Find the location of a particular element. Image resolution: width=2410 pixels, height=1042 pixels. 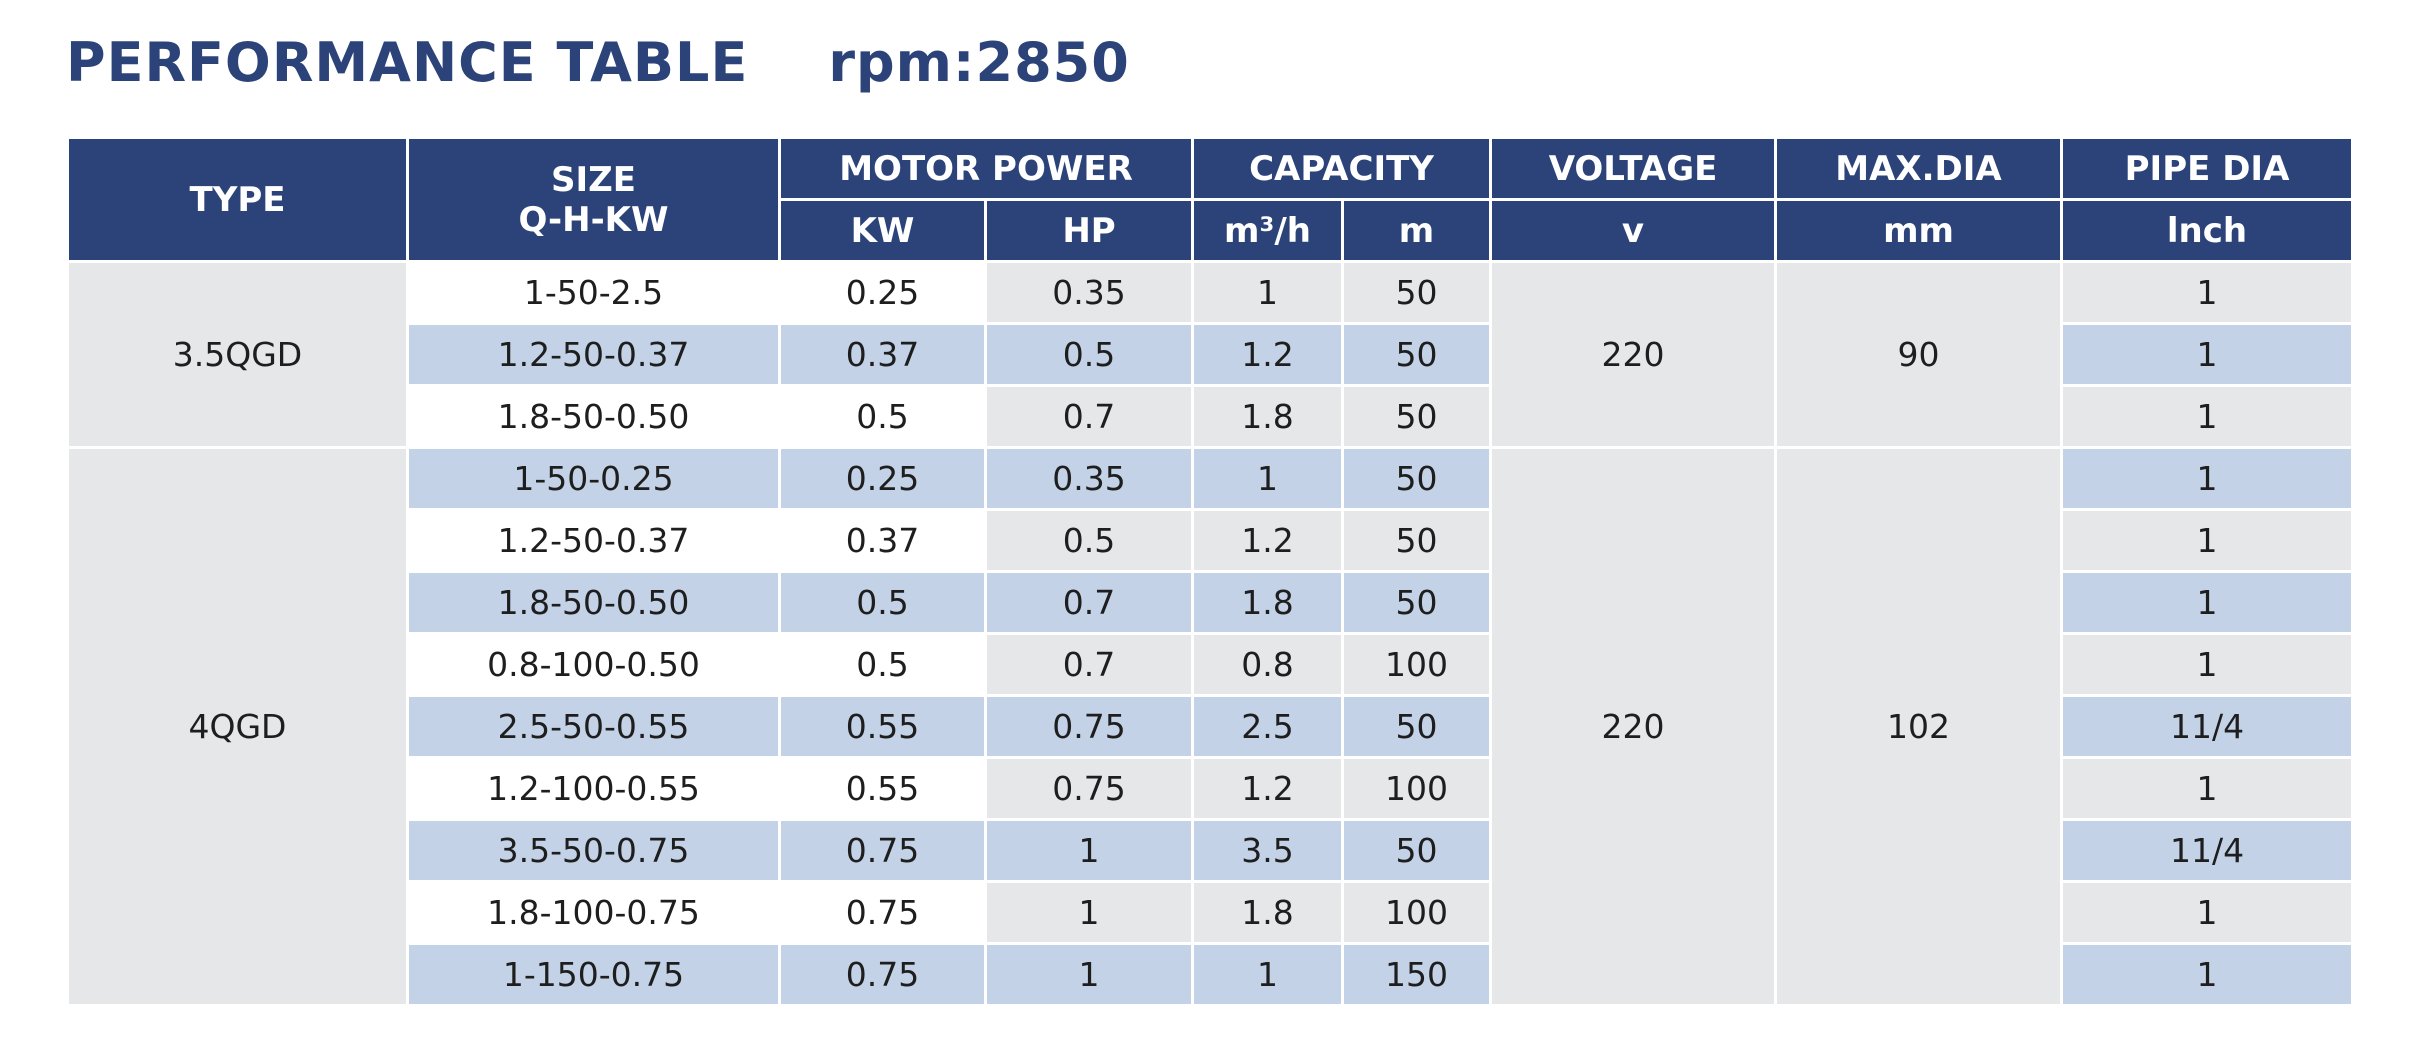

header-size: SIZE Q-H-KW is located at coordinates (593, 199).